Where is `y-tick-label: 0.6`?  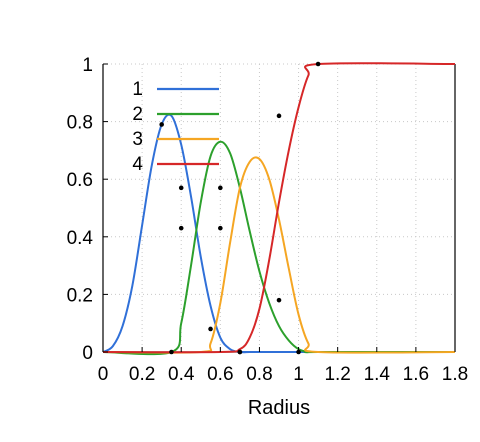 y-tick-label: 0.6 is located at coordinates (80, 180).